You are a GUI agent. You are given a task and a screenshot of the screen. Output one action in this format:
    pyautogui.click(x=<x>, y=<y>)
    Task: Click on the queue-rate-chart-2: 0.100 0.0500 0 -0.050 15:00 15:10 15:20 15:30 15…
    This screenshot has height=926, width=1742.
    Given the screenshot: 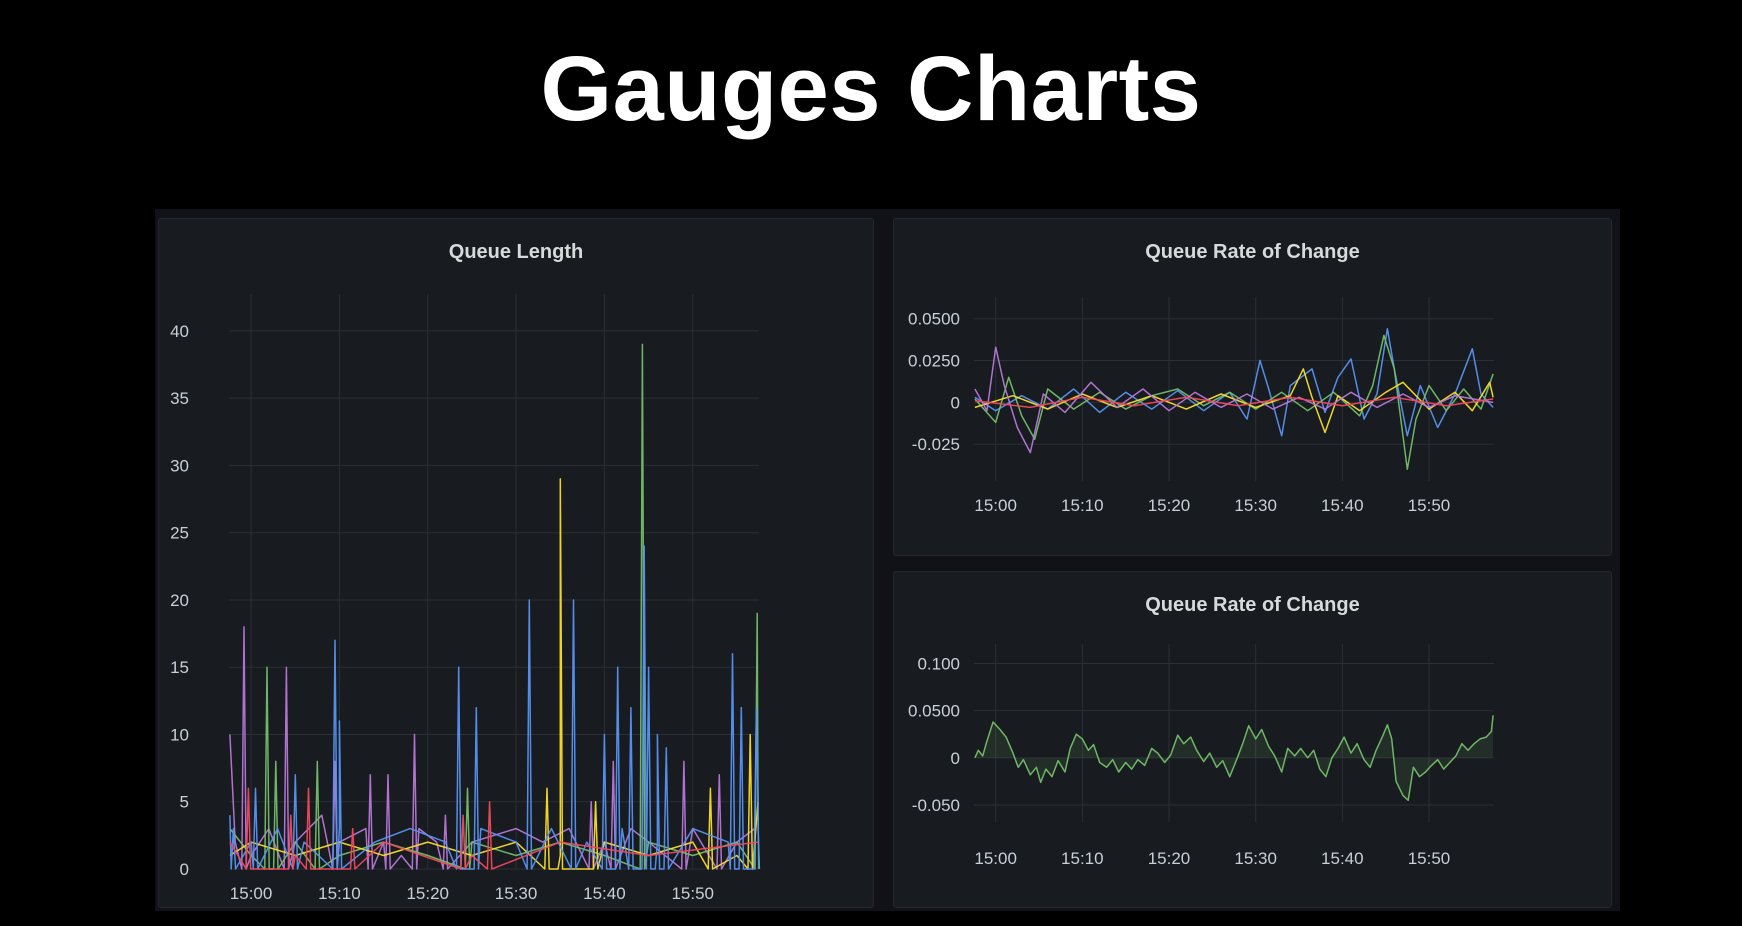 What is the action you would take?
    pyautogui.click(x=1201, y=756)
    